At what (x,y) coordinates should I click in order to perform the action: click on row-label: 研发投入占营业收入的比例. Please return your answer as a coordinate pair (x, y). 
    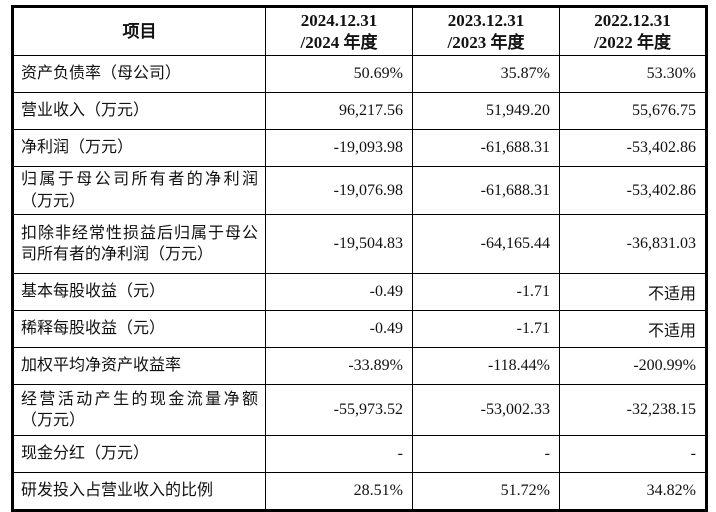
    Looking at the image, I should click on (139, 492).